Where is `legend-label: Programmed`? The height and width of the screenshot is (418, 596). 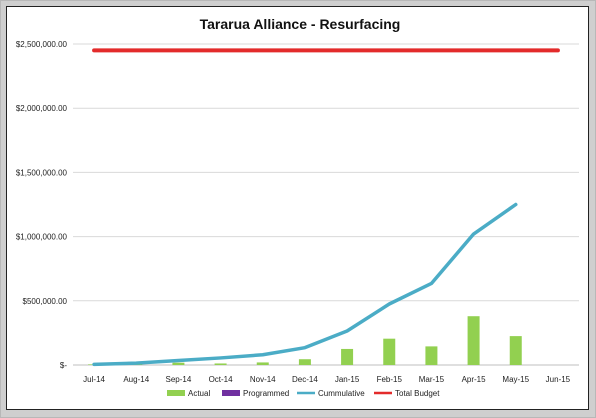 legend-label: Programmed is located at coordinates (266, 393).